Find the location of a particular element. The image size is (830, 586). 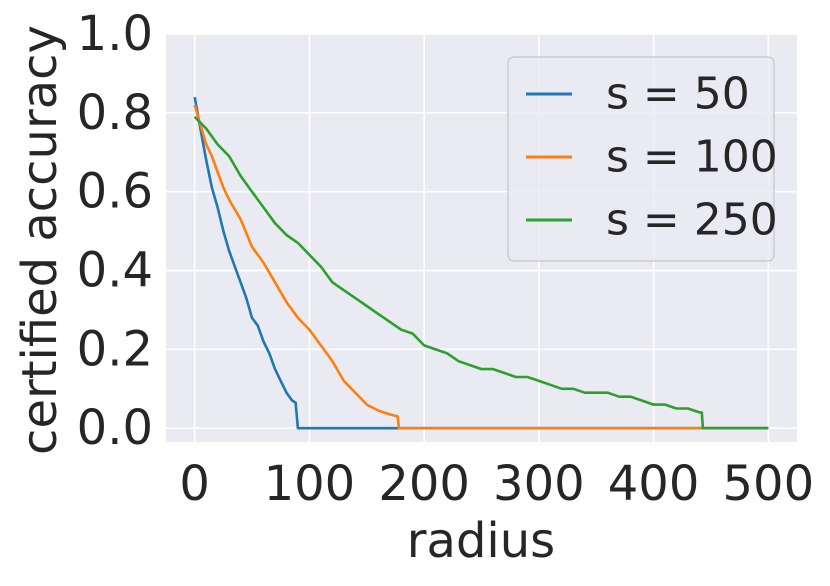

x-tick-label: 0 is located at coordinates (194, 484).